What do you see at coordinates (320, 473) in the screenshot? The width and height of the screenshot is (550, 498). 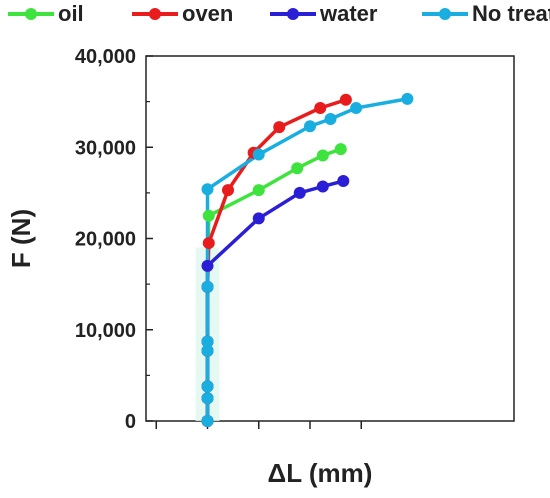 I see `x-axis-title: ΔL (mm)` at bounding box center [320, 473].